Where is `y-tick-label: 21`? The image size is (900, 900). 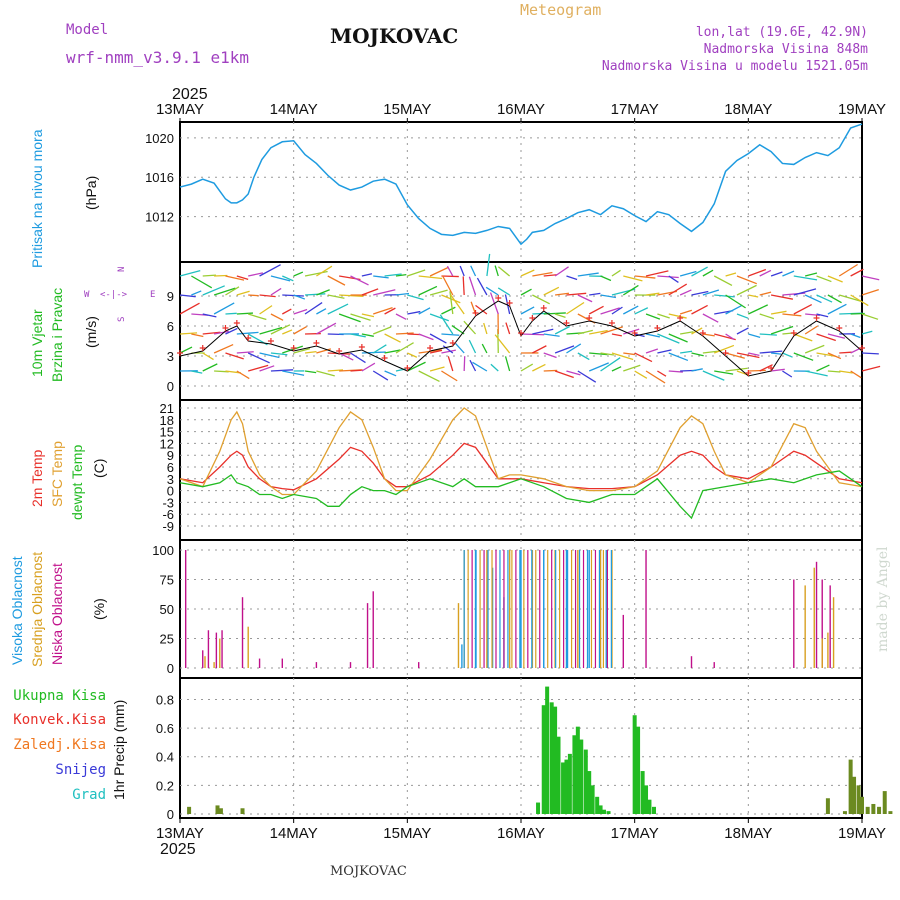
y-tick-label: 21 is located at coordinates (167, 408).